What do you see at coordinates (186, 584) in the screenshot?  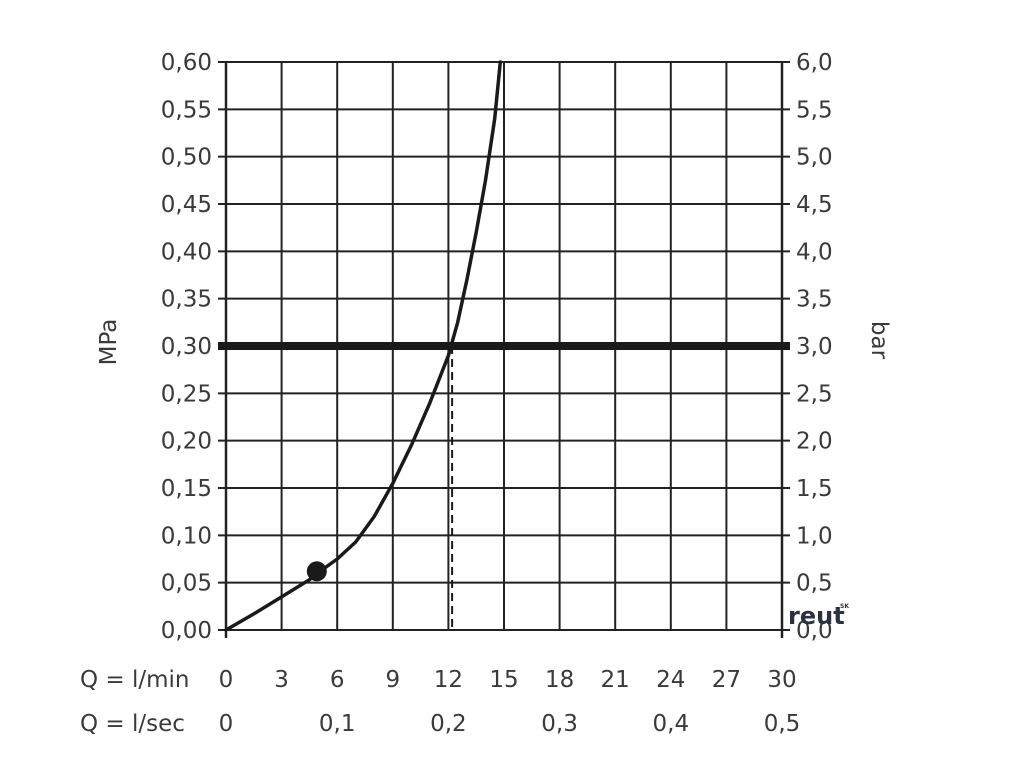 I see `y-tick-label-left: 0,05` at bounding box center [186, 584].